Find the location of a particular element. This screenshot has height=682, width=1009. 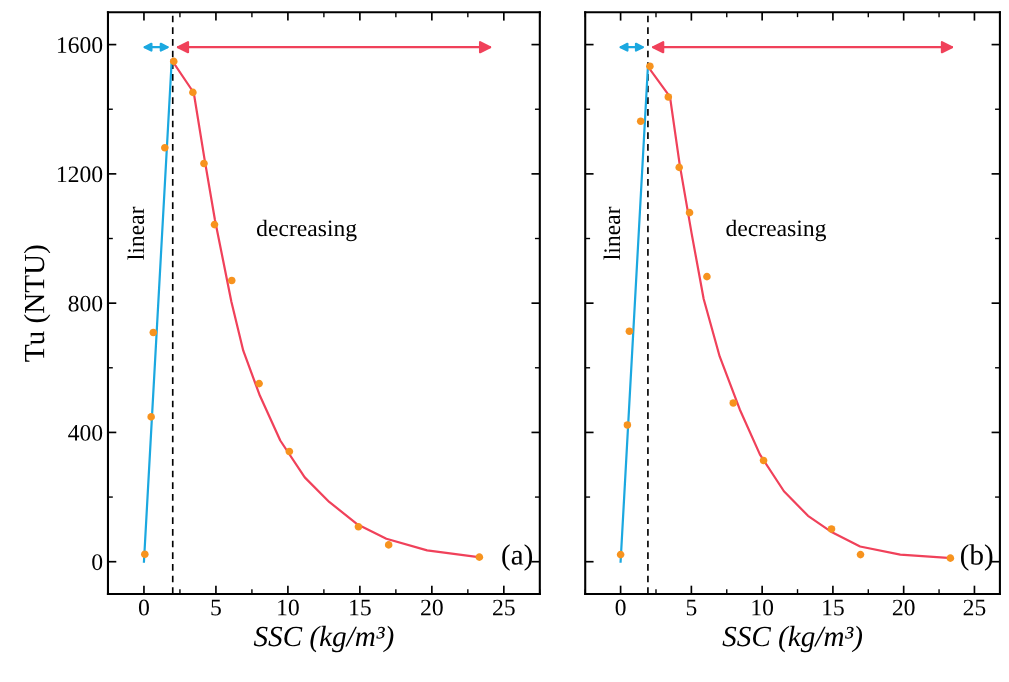

y-tick-label: 800 is located at coordinates (85, 303).